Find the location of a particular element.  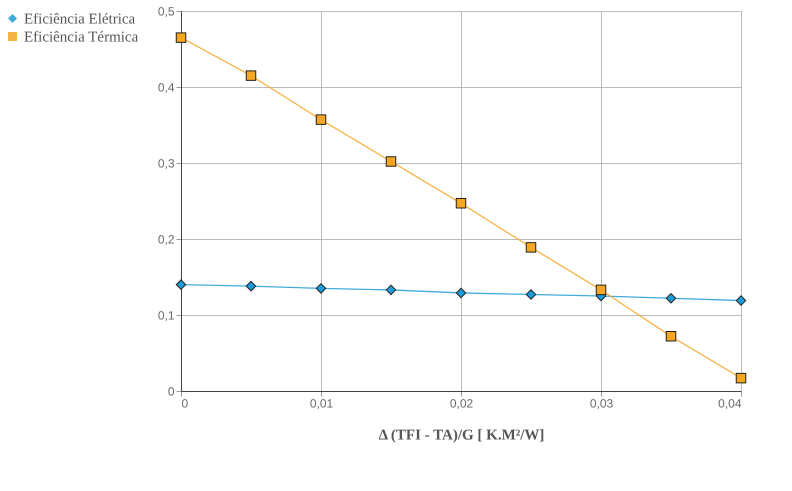

y-tick-label: 0,1 is located at coordinates (166, 315).